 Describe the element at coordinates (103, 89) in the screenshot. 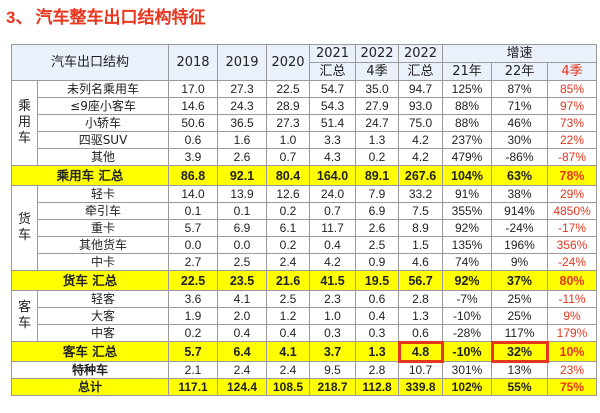

I see `row-label: 未列名乘用车` at that location.